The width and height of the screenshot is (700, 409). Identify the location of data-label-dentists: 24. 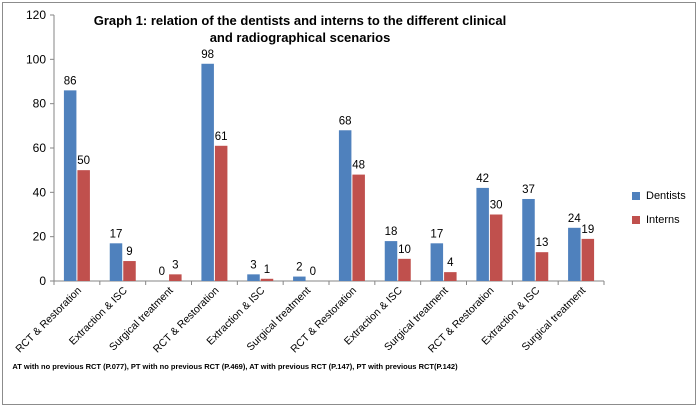
(574, 219).